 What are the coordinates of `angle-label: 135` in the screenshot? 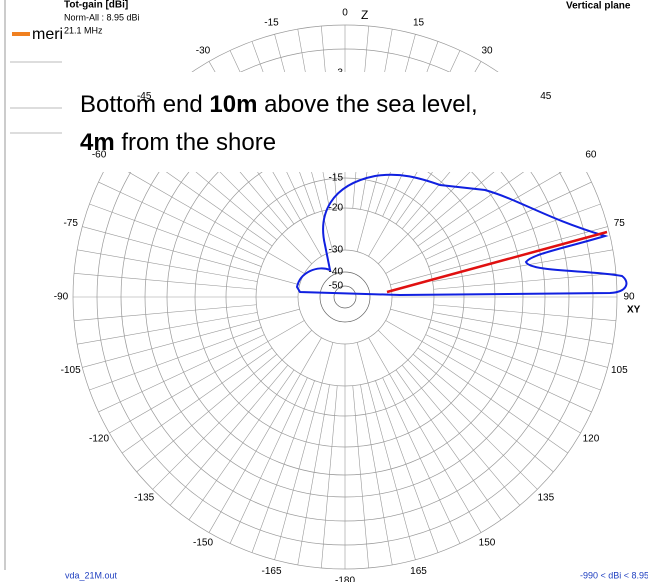 It's located at (545, 497).